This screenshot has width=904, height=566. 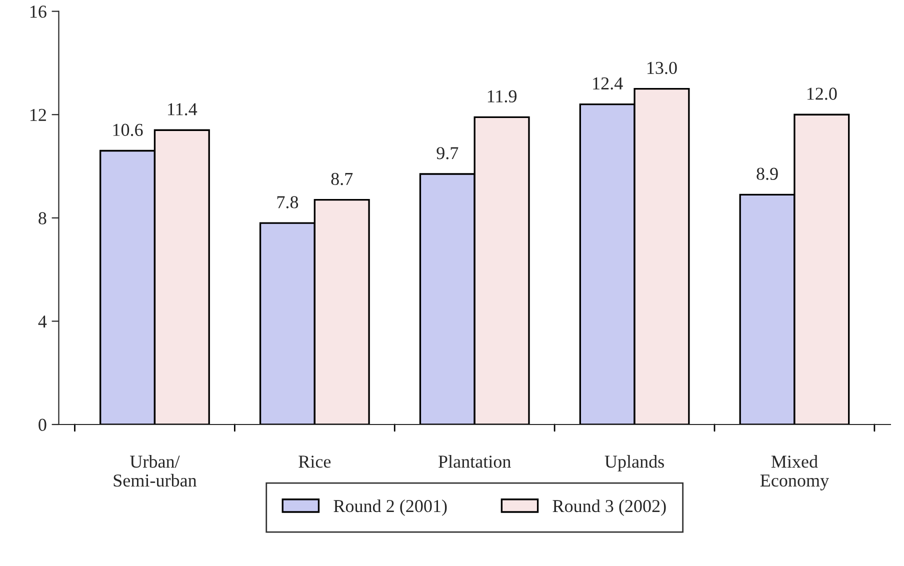 What do you see at coordinates (795, 472) in the screenshot?
I see `x-tick-label: Mixed Economy` at bounding box center [795, 472].